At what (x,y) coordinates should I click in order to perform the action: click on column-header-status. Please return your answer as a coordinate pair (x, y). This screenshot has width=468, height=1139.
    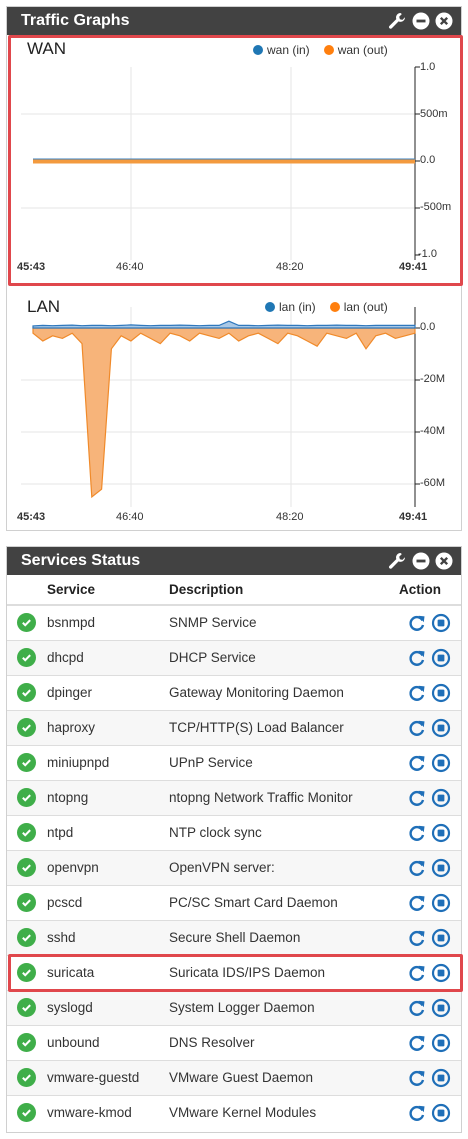
    Looking at the image, I should click on (27, 590).